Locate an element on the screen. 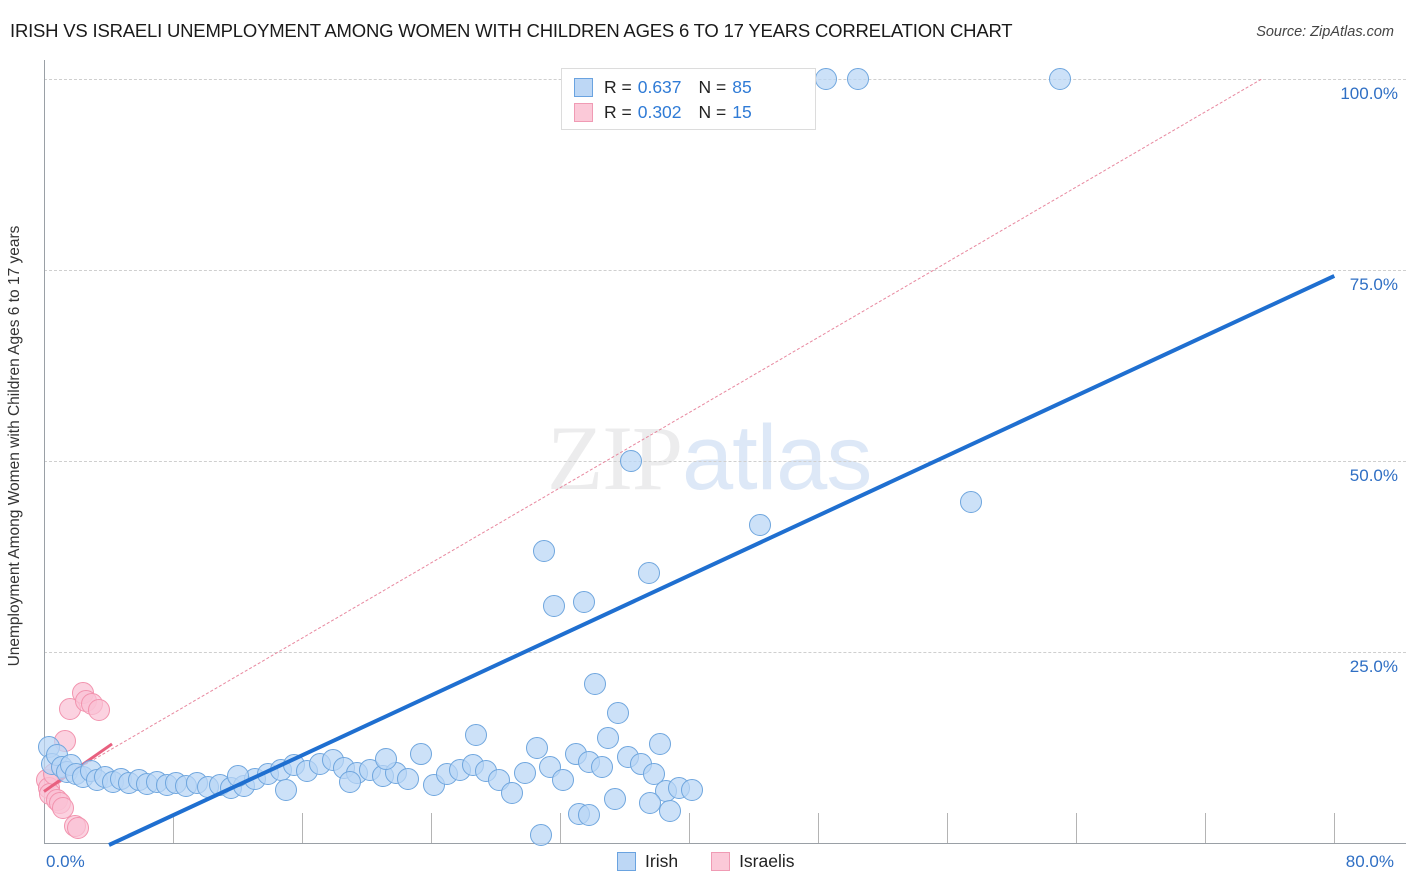 This screenshot has width=1406, height=892. israelis-r-label: R = is located at coordinates (618, 112).